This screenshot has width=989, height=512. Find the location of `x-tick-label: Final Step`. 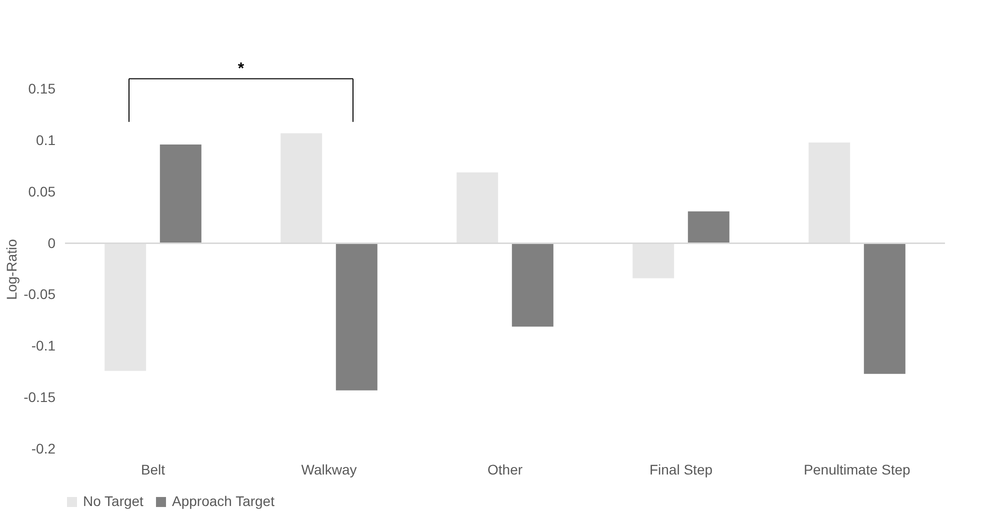

x-tick-label: Final Step is located at coordinates (681, 470).